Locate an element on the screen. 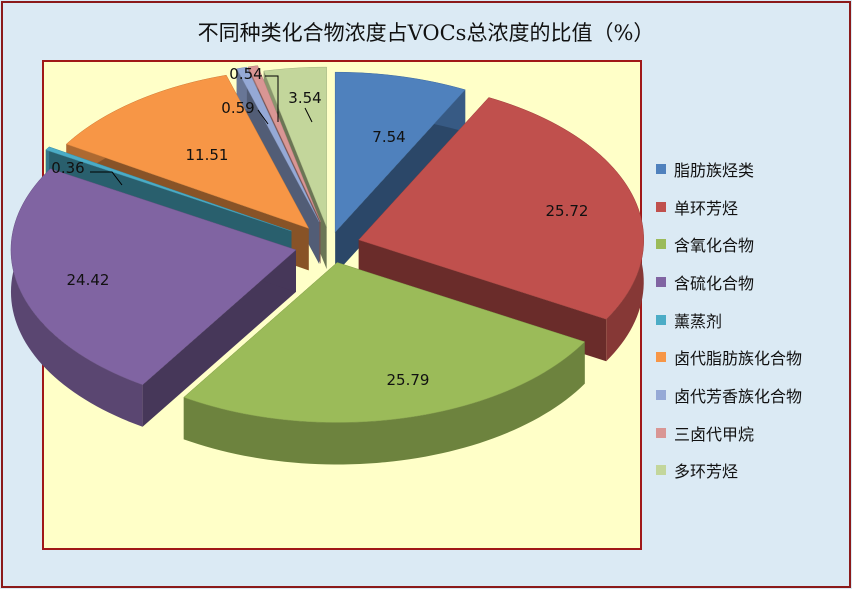 This screenshot has height=589, width=852. legend-item: 单环芳烃 is located at coordinates (729, 207).